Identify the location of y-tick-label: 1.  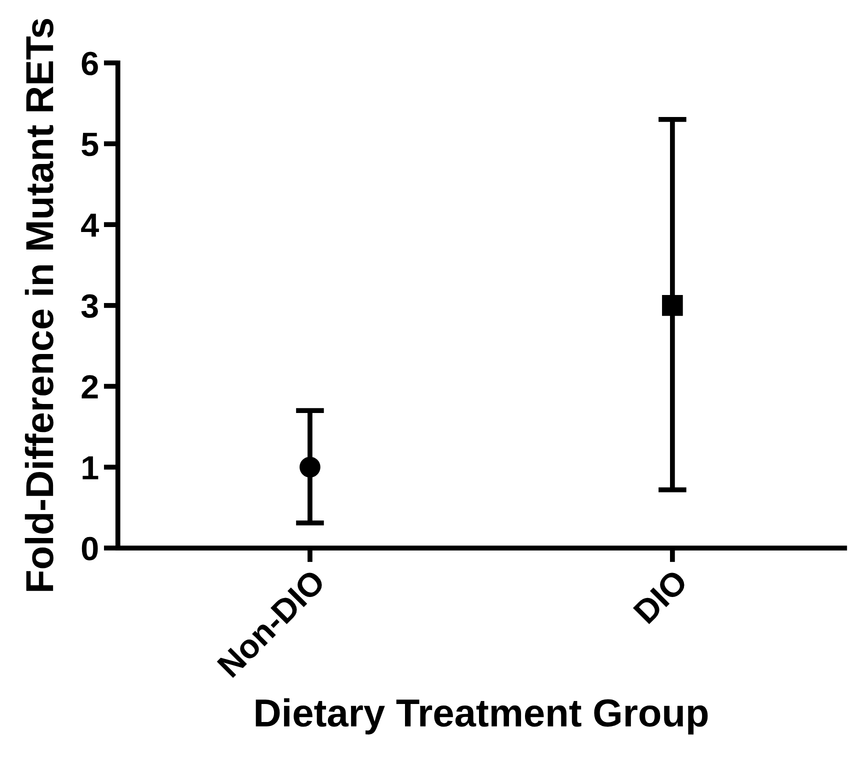
(90, 468).